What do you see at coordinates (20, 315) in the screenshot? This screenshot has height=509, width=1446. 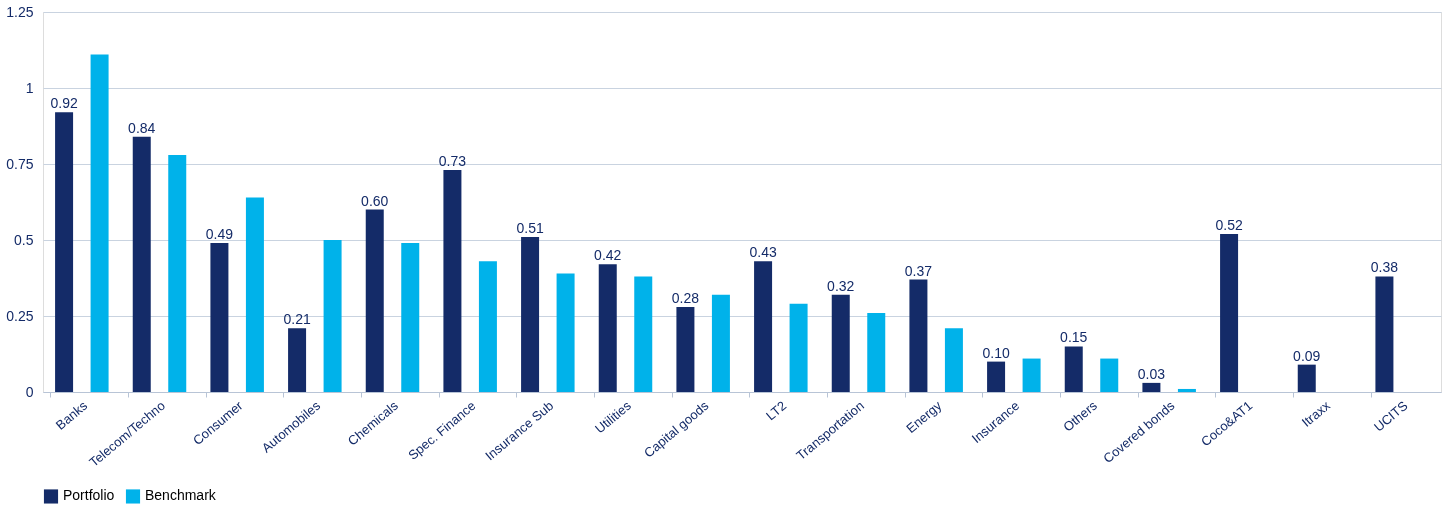 I see `y-tick-label: 0.25` at bounding box center [20, 315].